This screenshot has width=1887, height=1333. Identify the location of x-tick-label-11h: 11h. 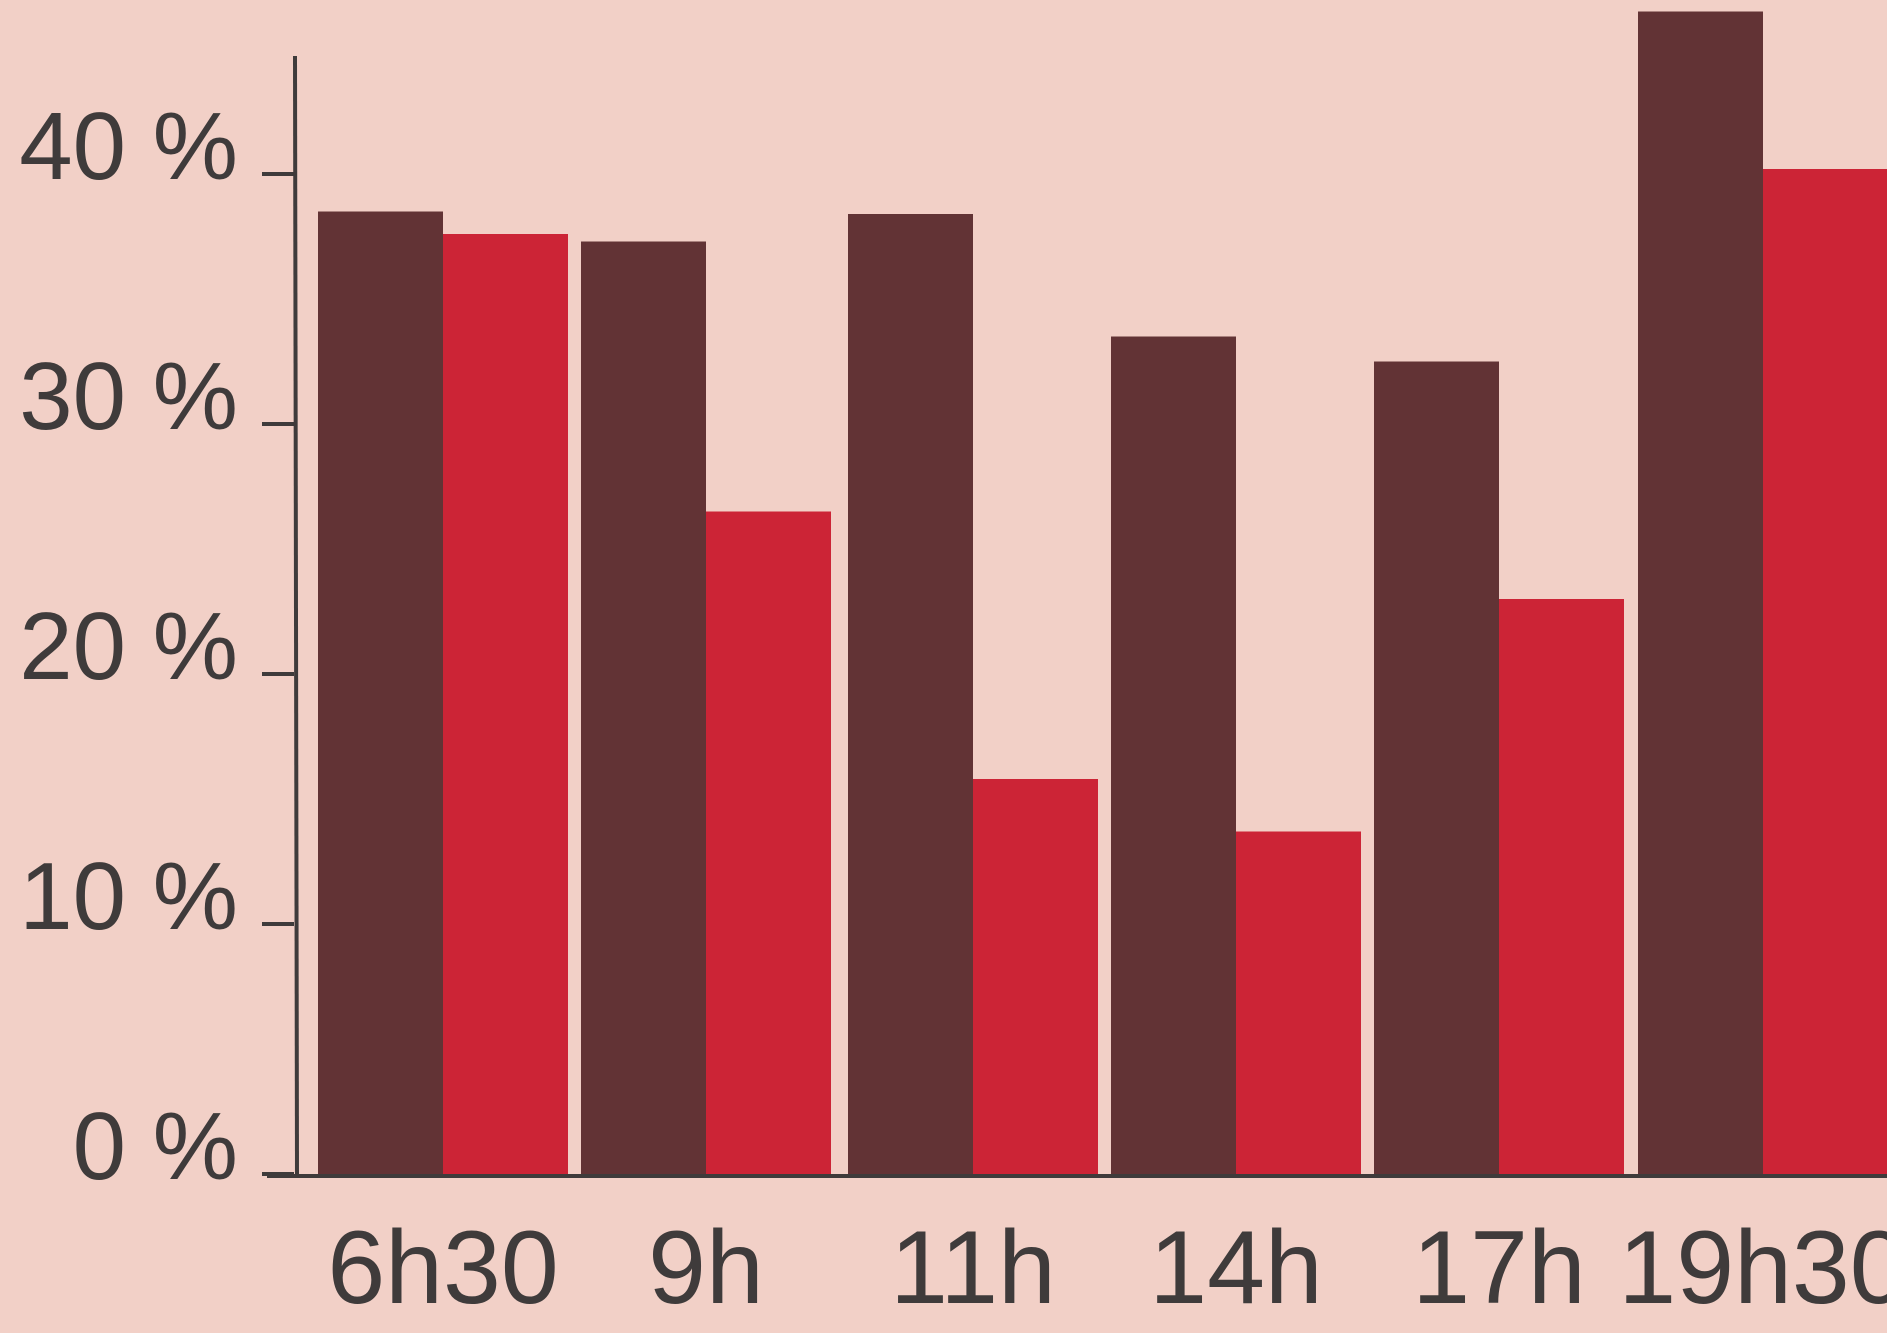
(973, 1268).